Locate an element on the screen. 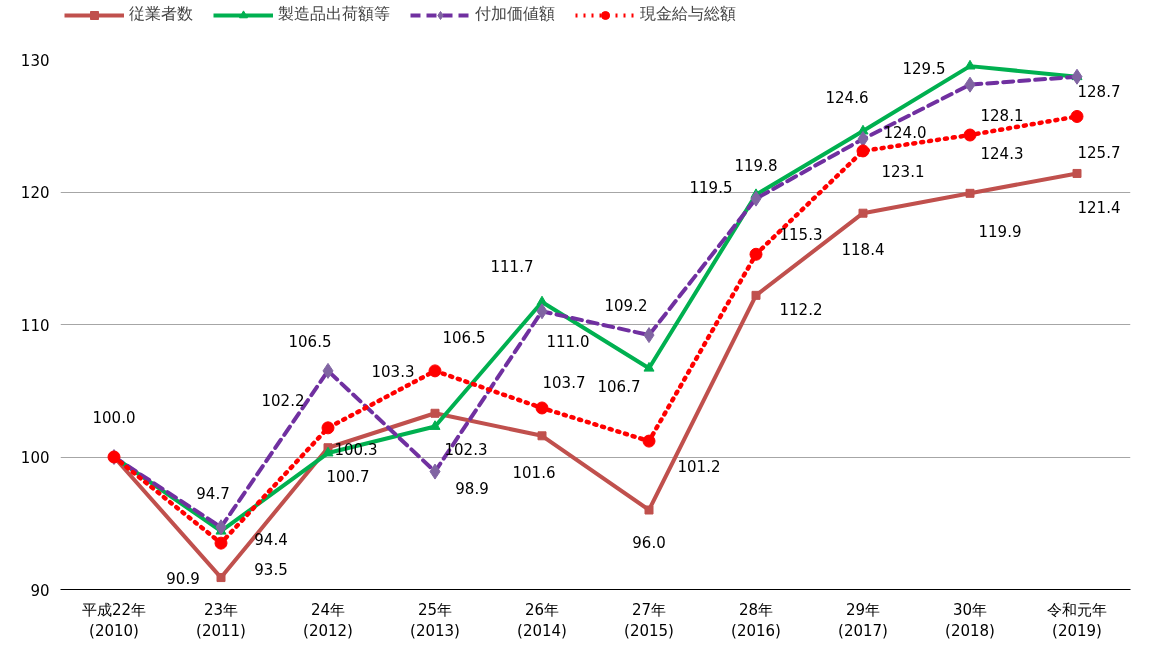 Image resolution: width=1153 pixels, height=669 pixels. legend-label: 製造品出荷額等 is located at coordinates (334, 14).